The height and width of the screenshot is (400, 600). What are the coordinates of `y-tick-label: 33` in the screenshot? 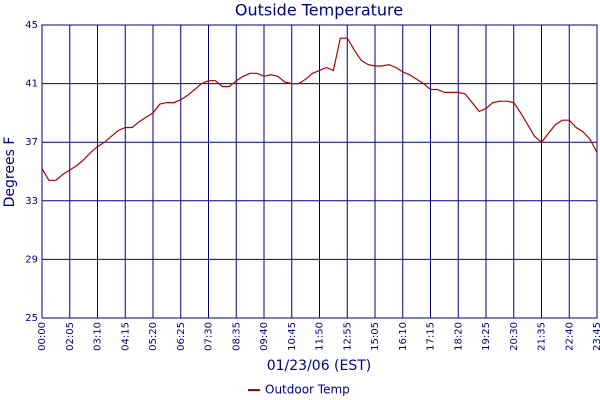 It's located at (31, 201).